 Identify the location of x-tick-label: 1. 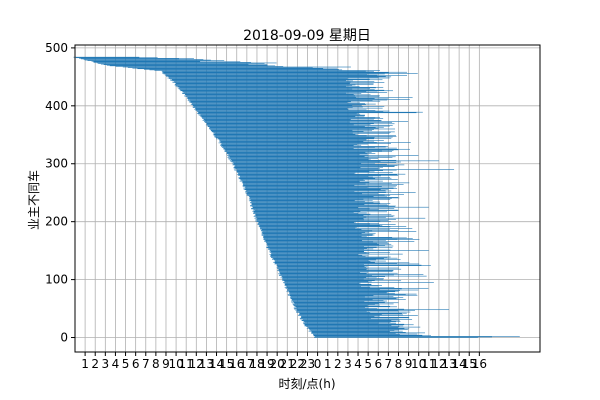
(85, 364).